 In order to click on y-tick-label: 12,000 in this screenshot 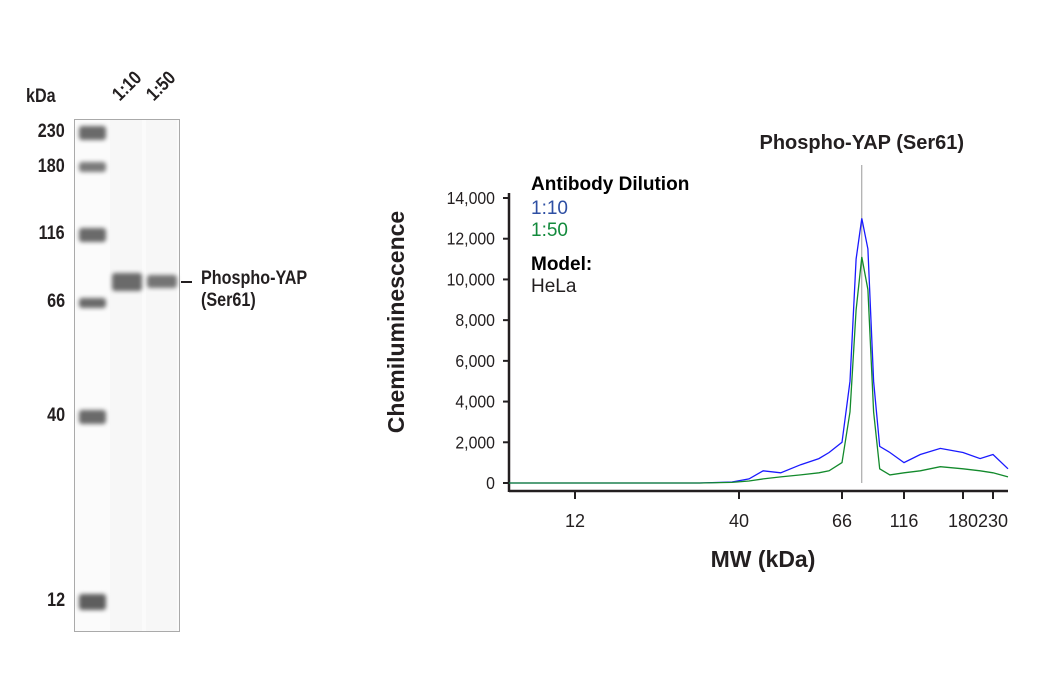, I will do `click(471, 239)`.